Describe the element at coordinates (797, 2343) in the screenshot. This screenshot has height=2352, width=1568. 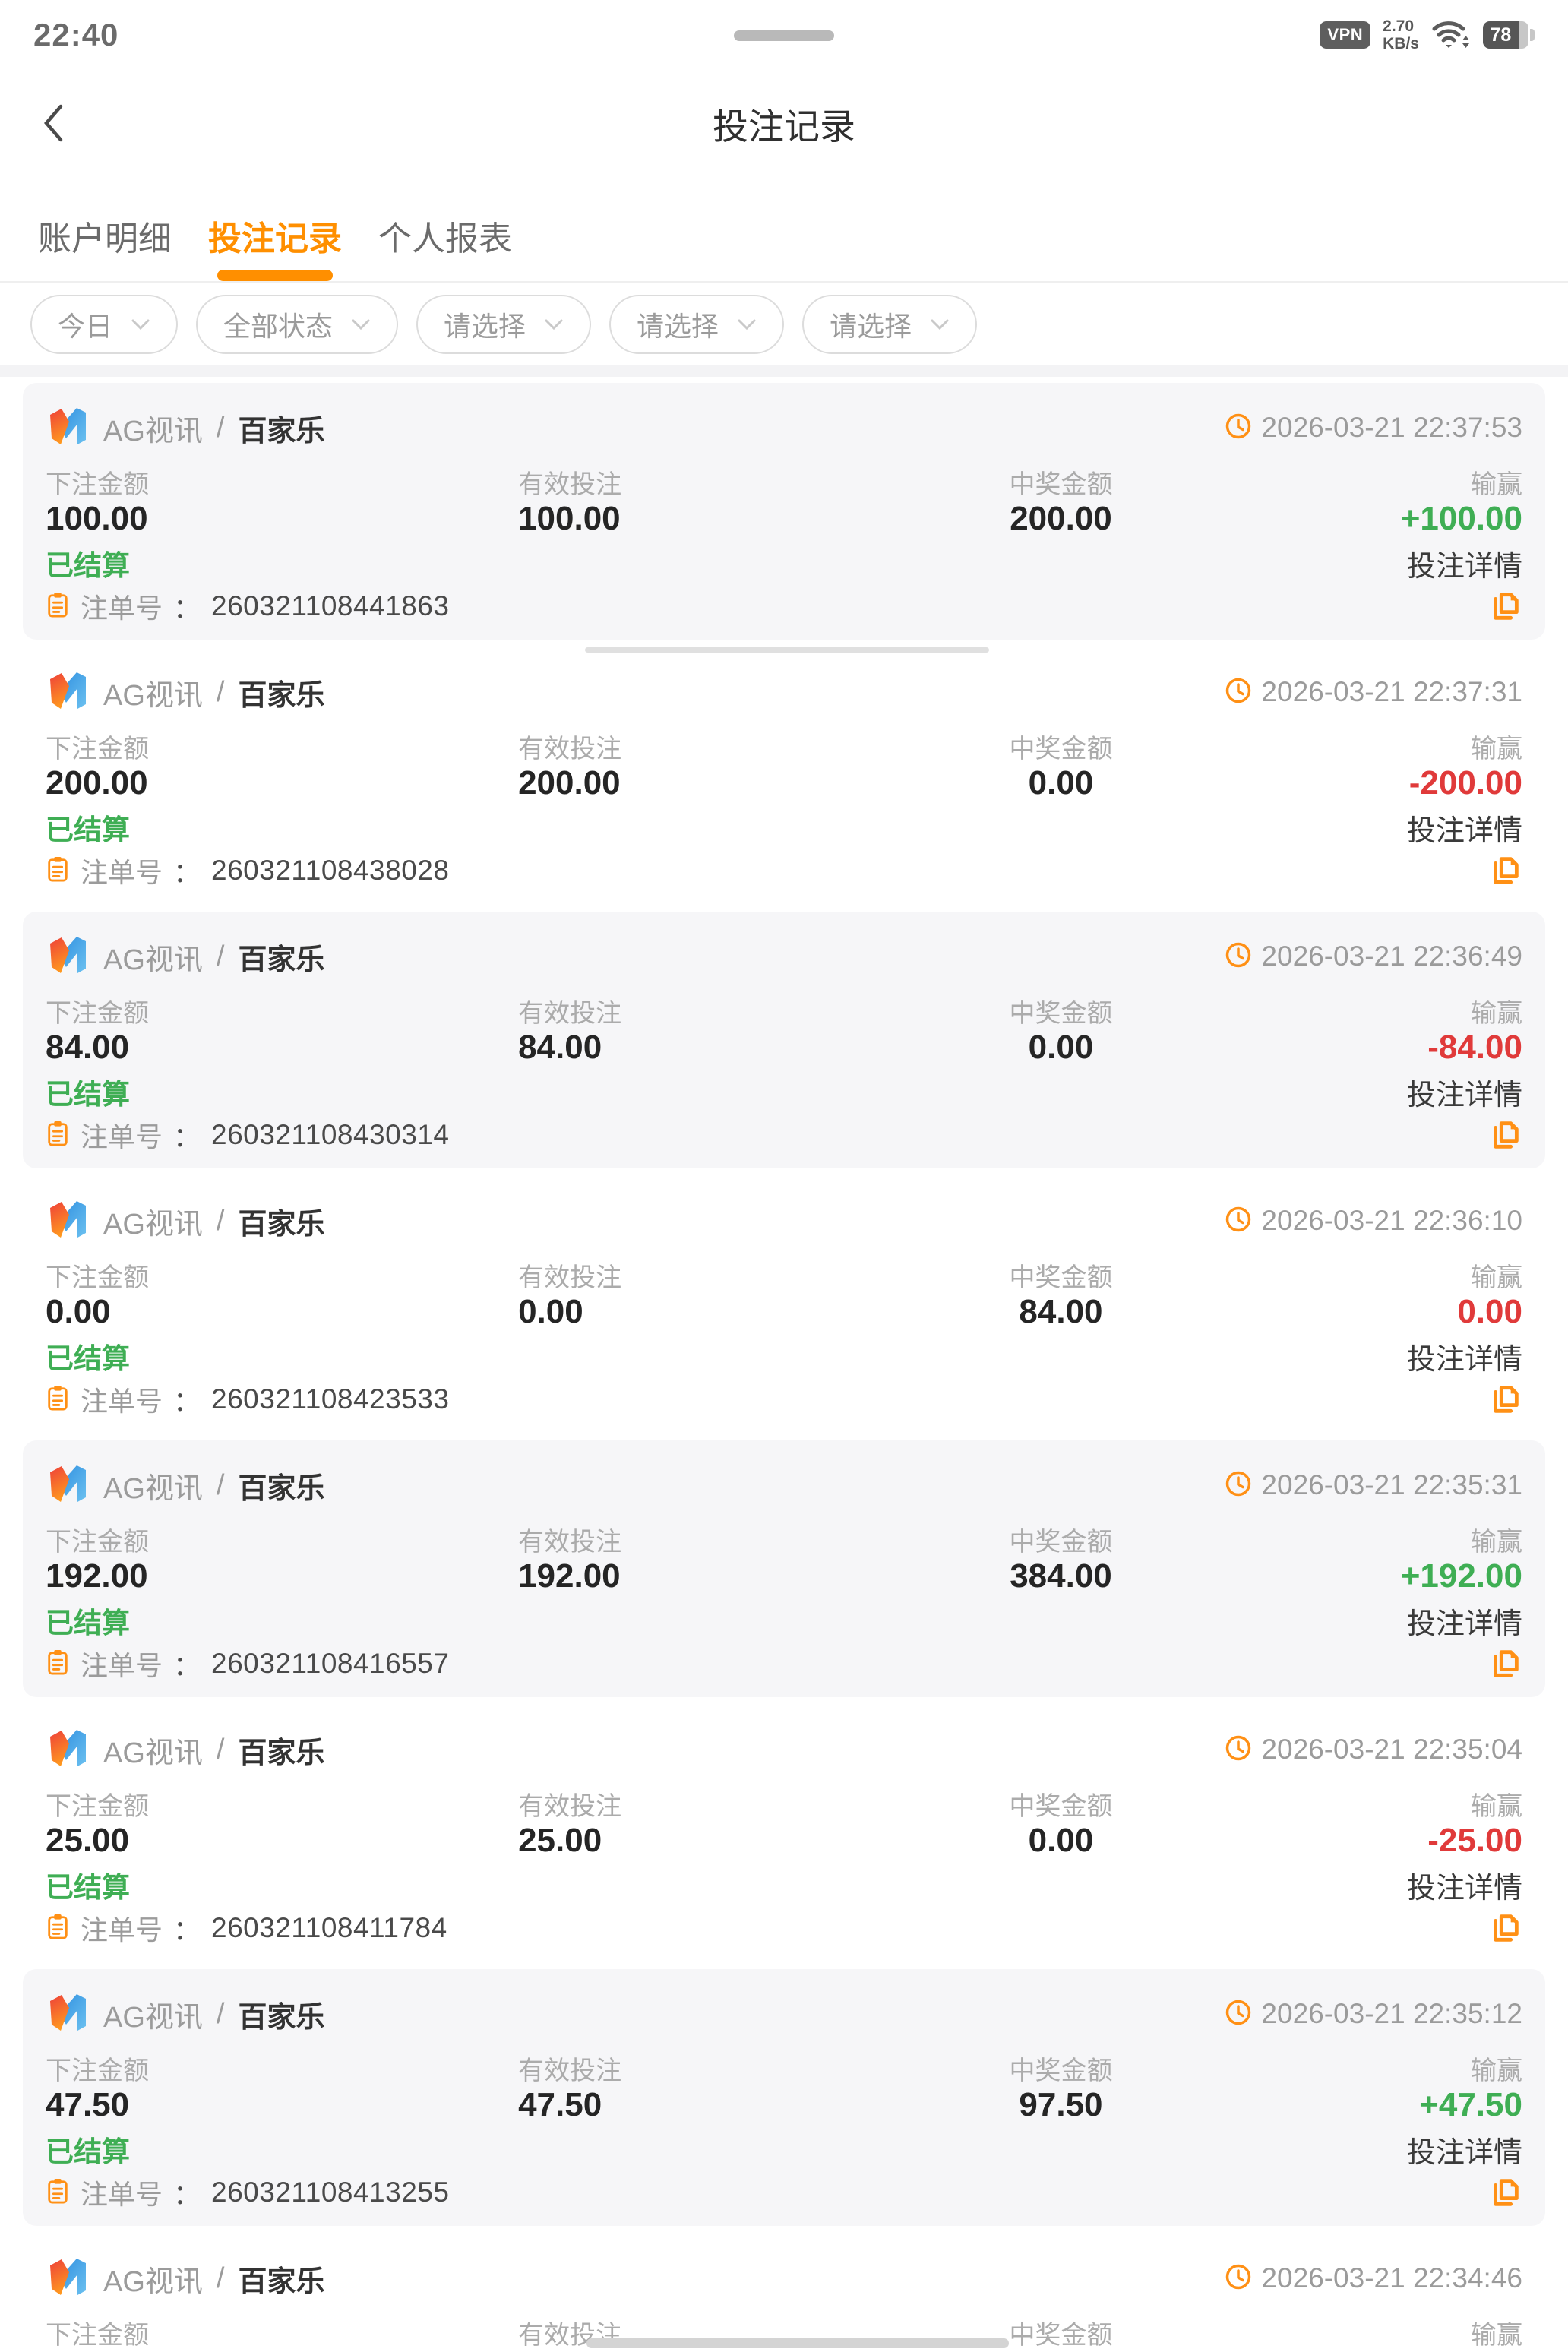
I see `home-indicator` at that location.